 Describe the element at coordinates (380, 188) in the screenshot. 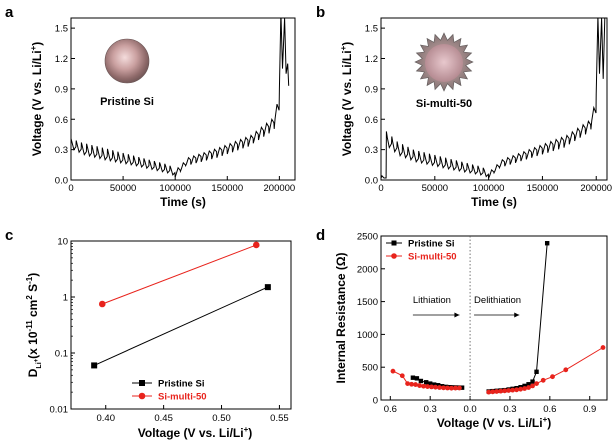

I see `panel-b-x-tick-label: 0` at that location.